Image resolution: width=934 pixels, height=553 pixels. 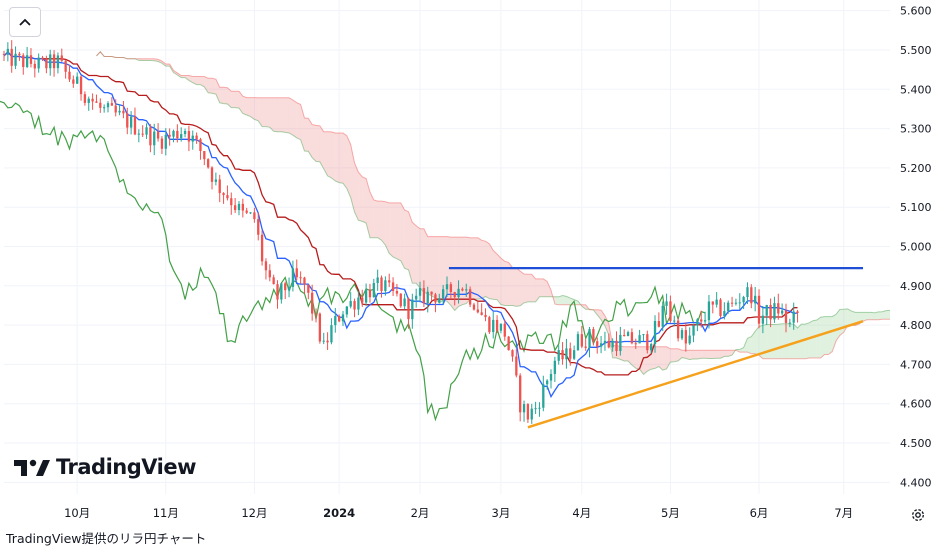 What do you see at coordinates (25, 22) in the screenshot?
I see `collapse-button` at bounding box center [25, 22].